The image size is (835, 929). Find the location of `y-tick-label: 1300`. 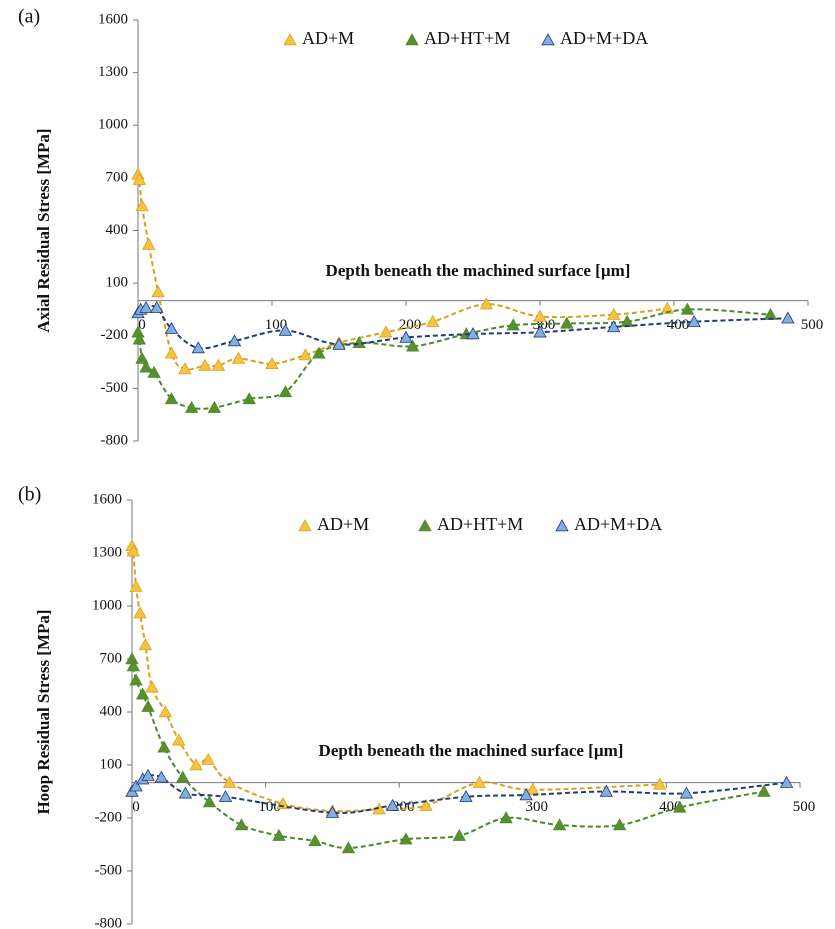

y-tick-label: 1300 is located at coordinates (107, 552).